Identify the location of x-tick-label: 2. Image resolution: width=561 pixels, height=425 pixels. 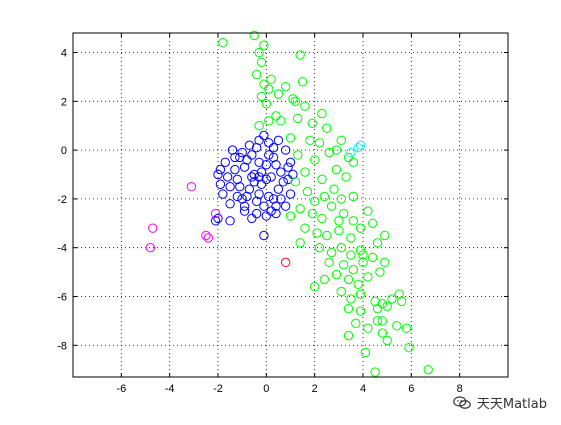
(315, 389).